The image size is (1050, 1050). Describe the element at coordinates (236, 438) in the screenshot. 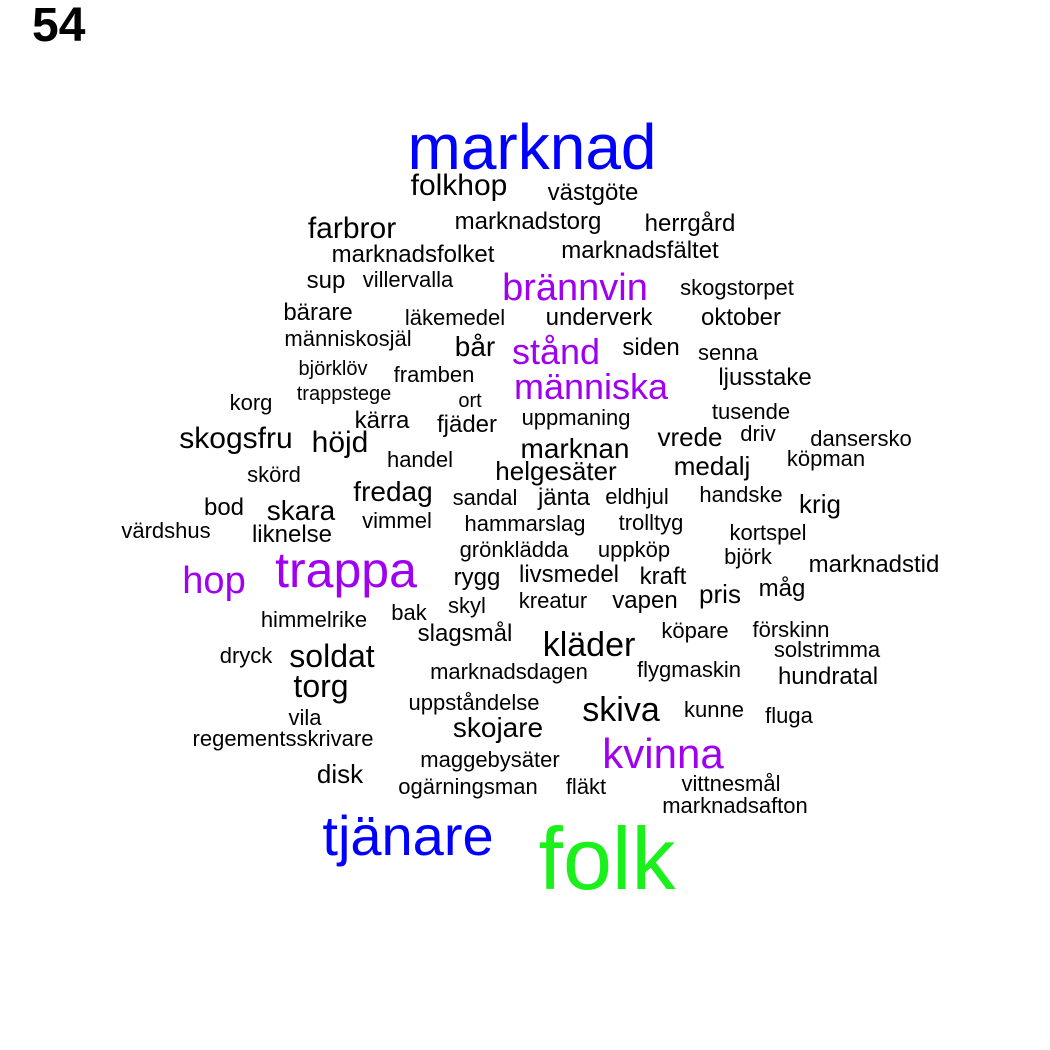

I see `cloud-word-skogsfru: skogsfru` at that location.